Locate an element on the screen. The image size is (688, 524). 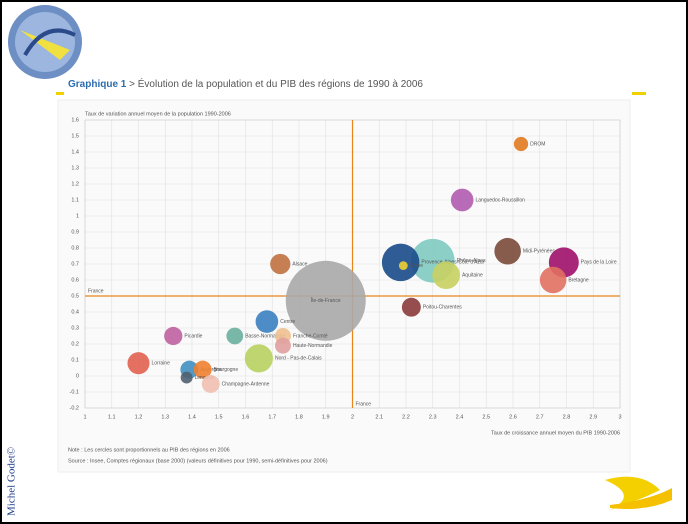
bubble-label: Picardie is located at coordinates (193, 336).